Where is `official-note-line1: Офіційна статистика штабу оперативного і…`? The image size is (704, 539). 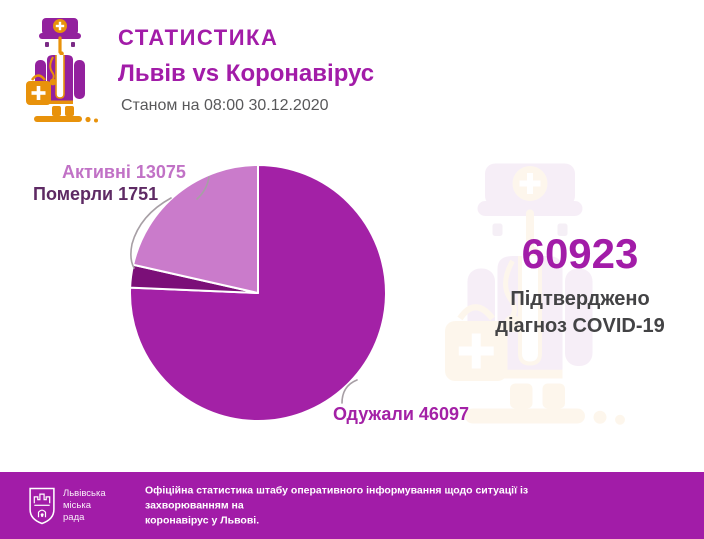
official-note-line1: Офіційна статистика штабу оперативного і… is located at coordinates (337, 497).